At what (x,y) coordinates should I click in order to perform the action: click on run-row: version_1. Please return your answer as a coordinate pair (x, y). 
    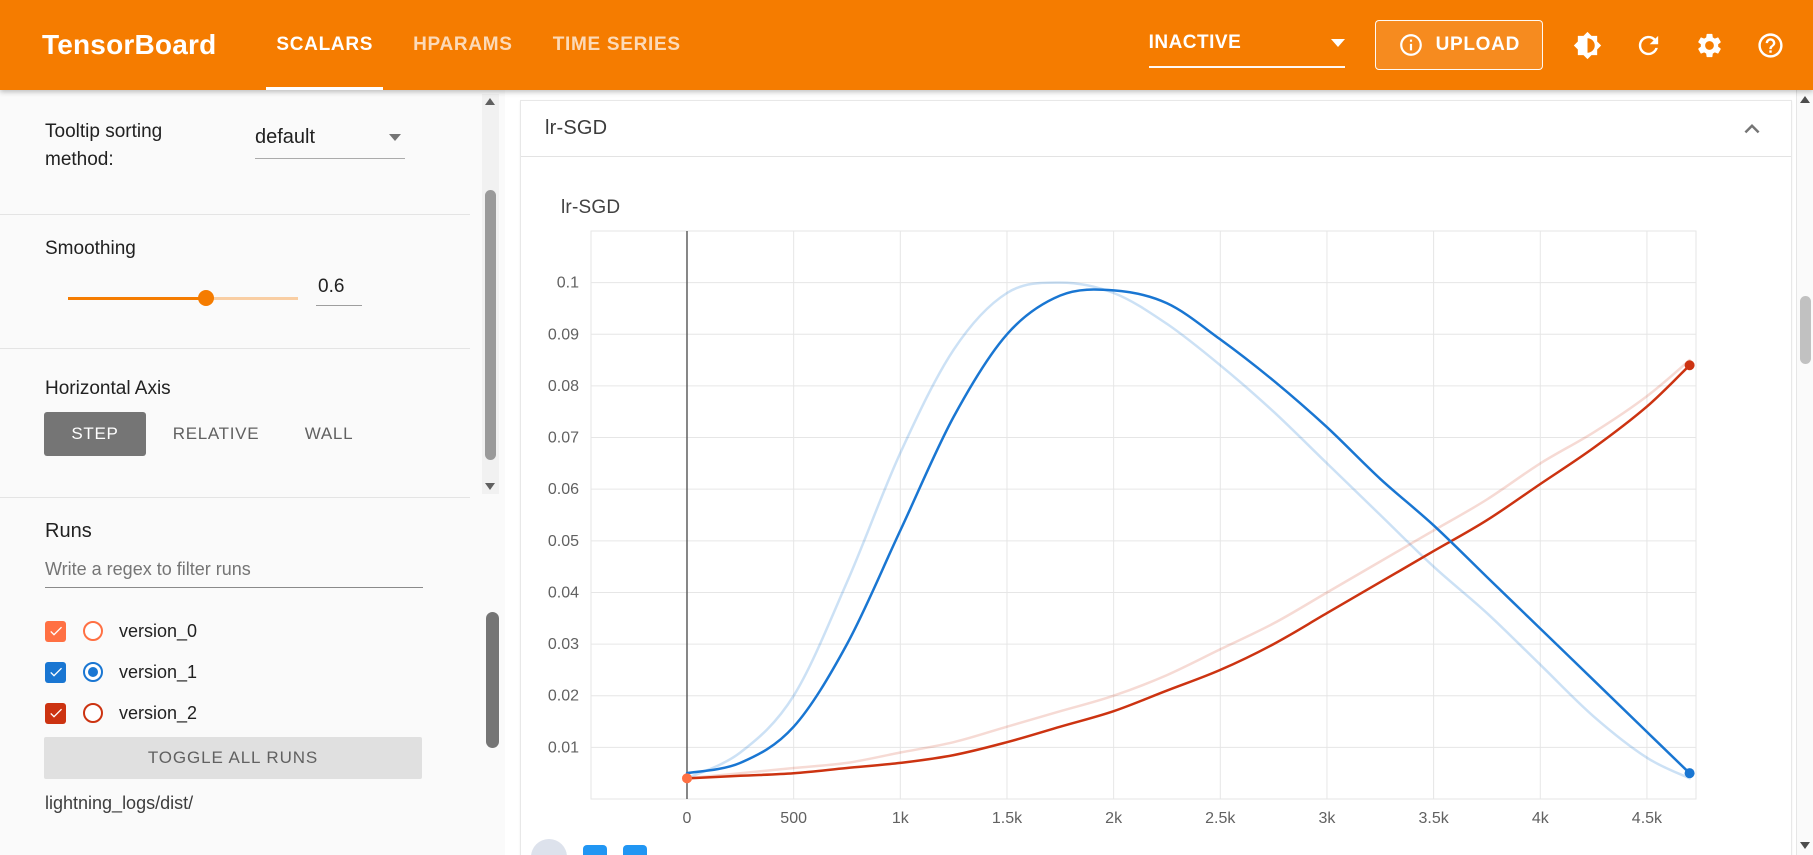
    Looking at the image, I should click on (235, 672).